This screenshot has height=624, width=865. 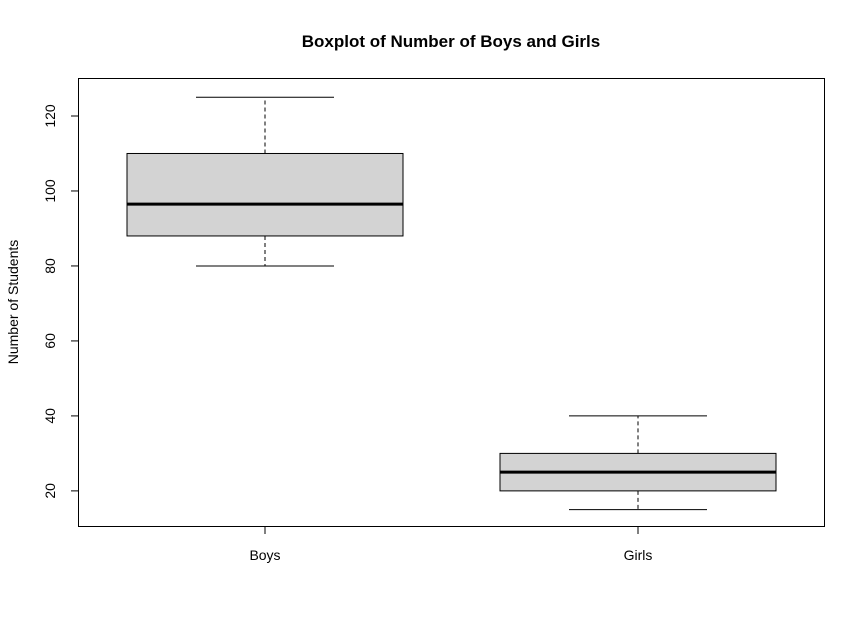 I want to click on y-axis: 20 40 60 80 100 120, so click(x=60, y=301).